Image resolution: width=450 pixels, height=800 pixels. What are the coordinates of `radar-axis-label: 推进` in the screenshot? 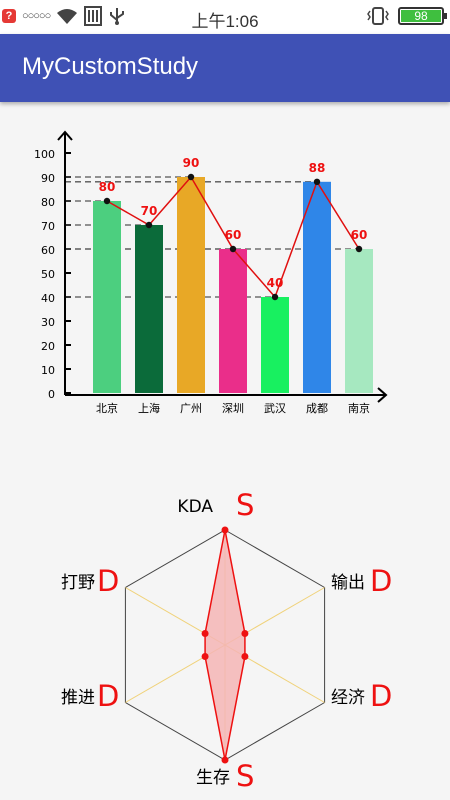 It's located at (78, 698).